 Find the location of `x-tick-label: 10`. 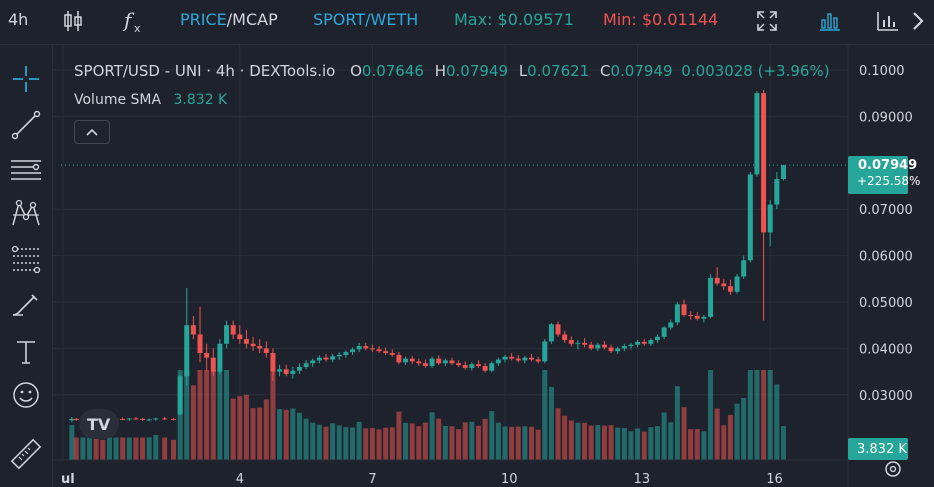

x-tick-label: 10 is located at coordinates (509, 479).